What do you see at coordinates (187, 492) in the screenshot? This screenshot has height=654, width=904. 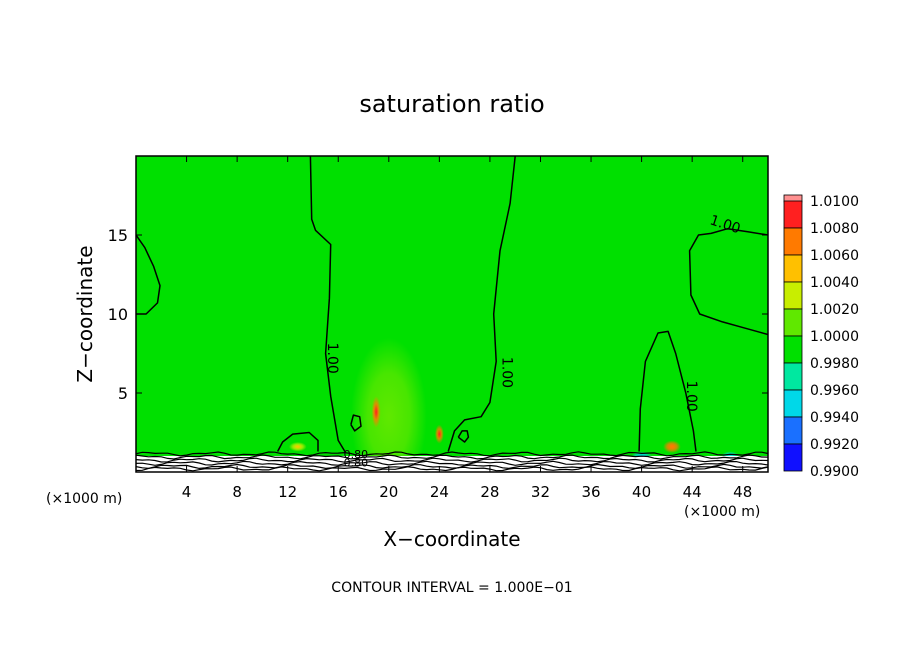 I see `x-tick-label: 4` at bounding box center [187, 492].